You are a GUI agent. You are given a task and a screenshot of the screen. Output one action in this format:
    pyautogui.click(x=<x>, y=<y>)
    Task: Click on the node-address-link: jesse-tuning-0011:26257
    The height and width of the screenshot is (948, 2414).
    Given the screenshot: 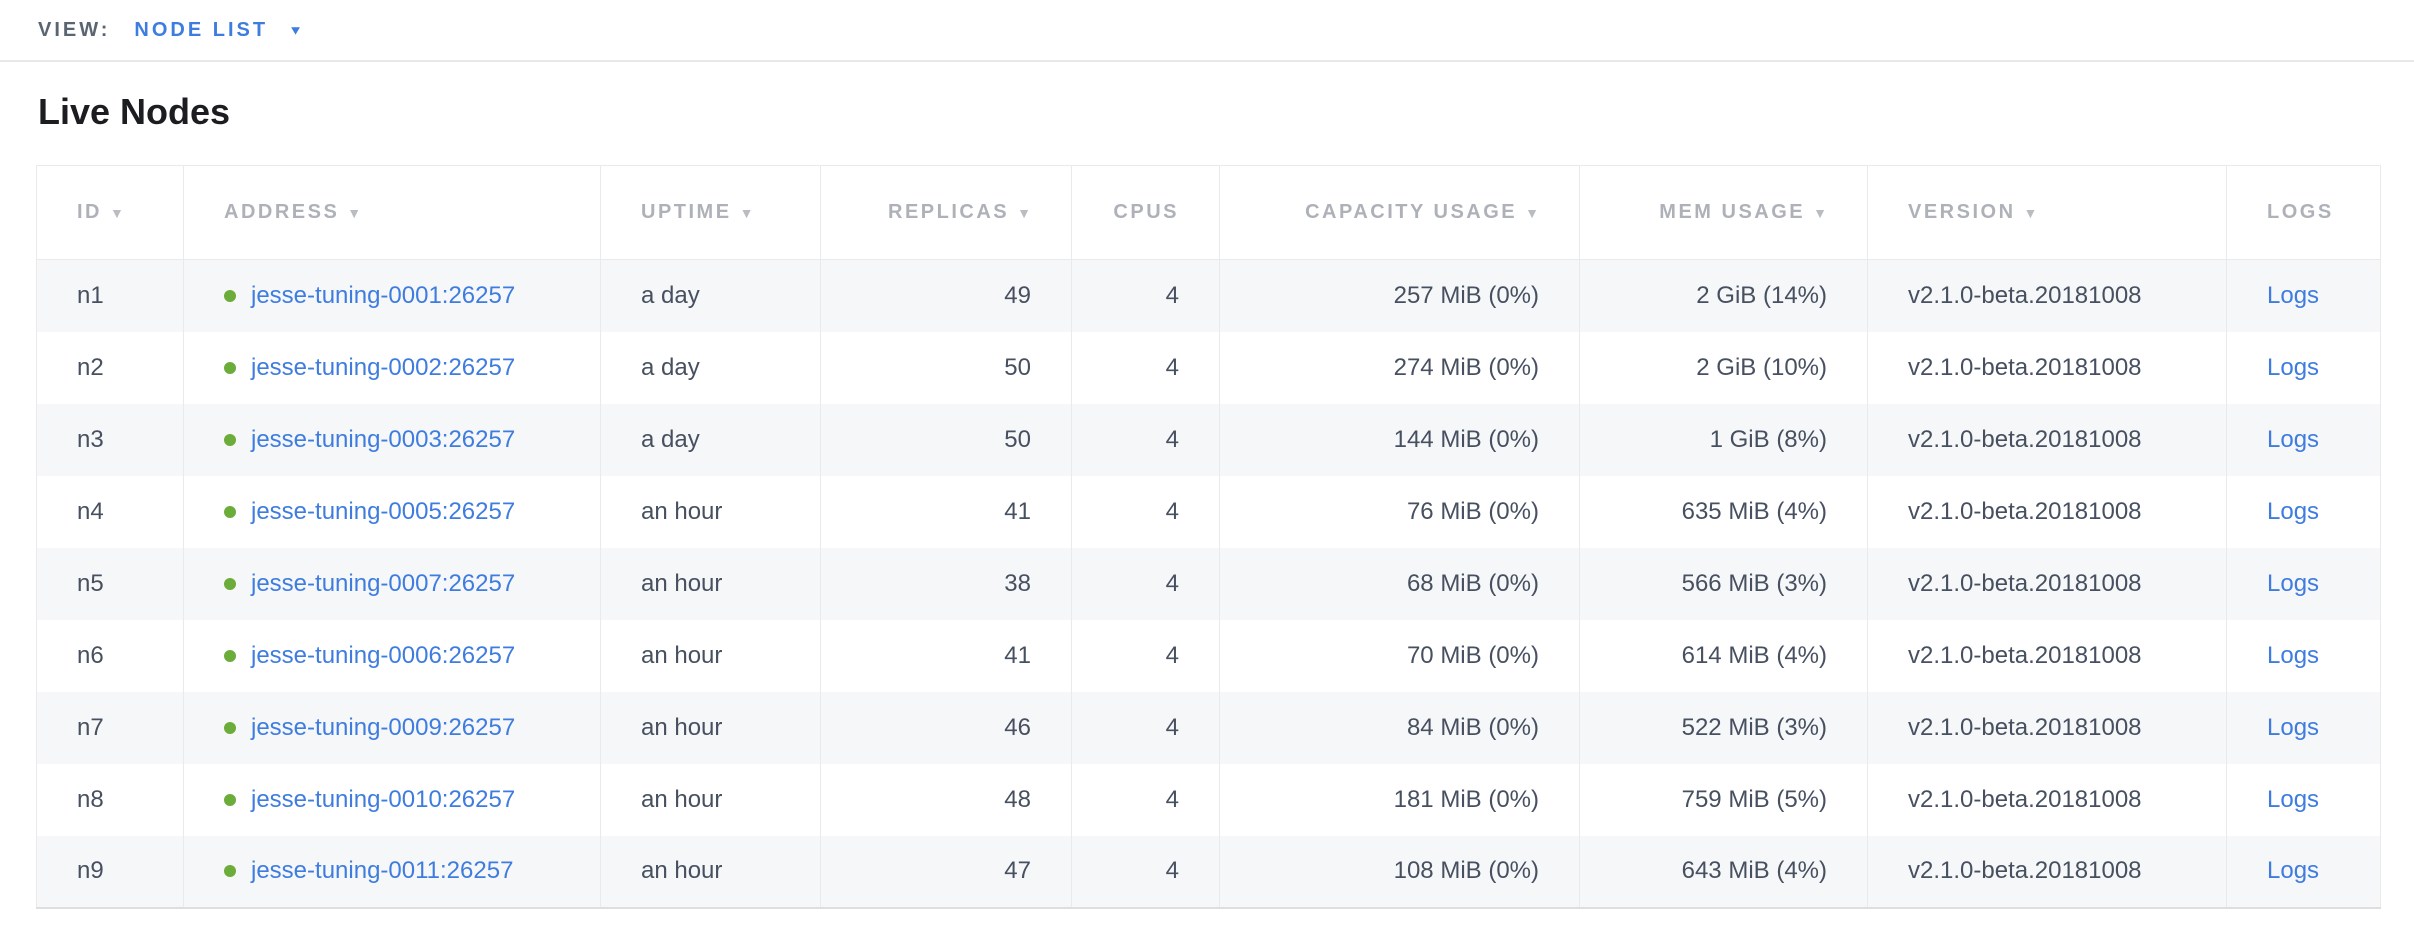 What is the action you would take?
    pyautogui.click(x=382, y=870)
    